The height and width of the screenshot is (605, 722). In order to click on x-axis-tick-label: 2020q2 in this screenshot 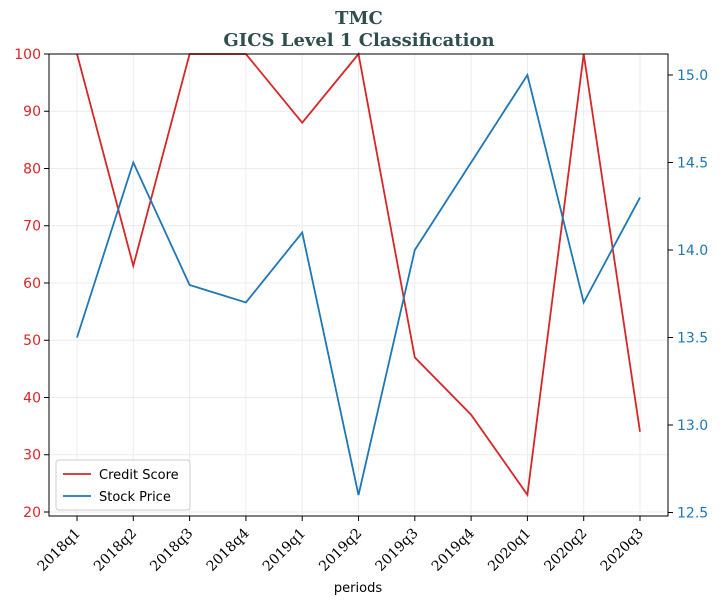, I will do `click(565, 550)`.